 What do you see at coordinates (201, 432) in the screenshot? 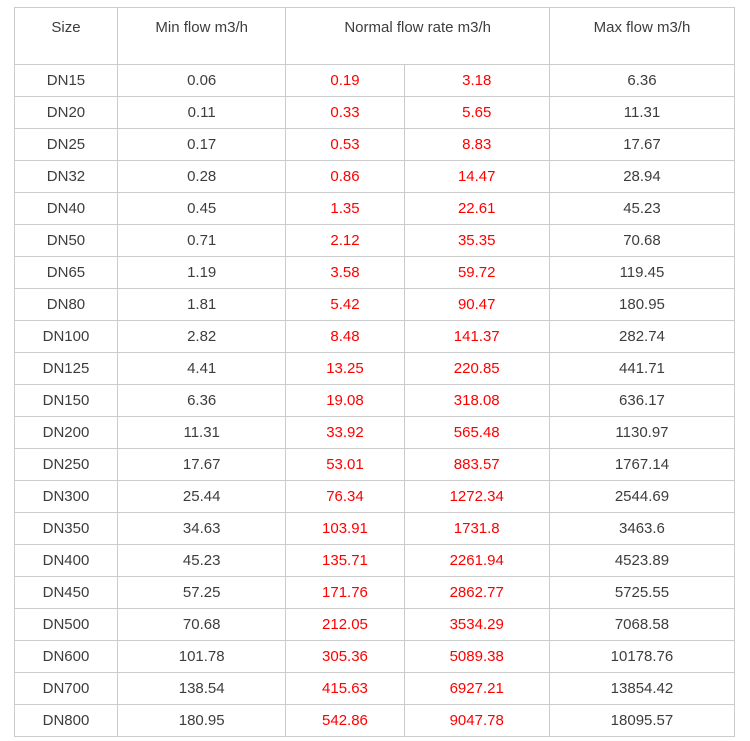
I see `min-flow-cell: 11.31` at bounding box center [201, 432].